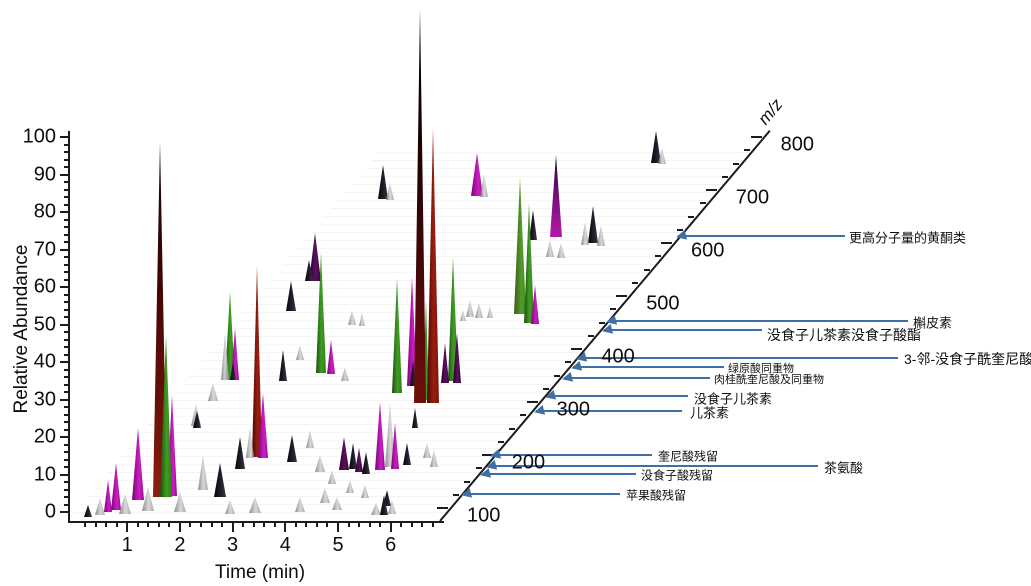 The image size is (1031, 586). Describe the element at coordinates (844, 335) in the screenshot. I see `annotation-label: 没食子儿茶素没食子酸酯` at that location.